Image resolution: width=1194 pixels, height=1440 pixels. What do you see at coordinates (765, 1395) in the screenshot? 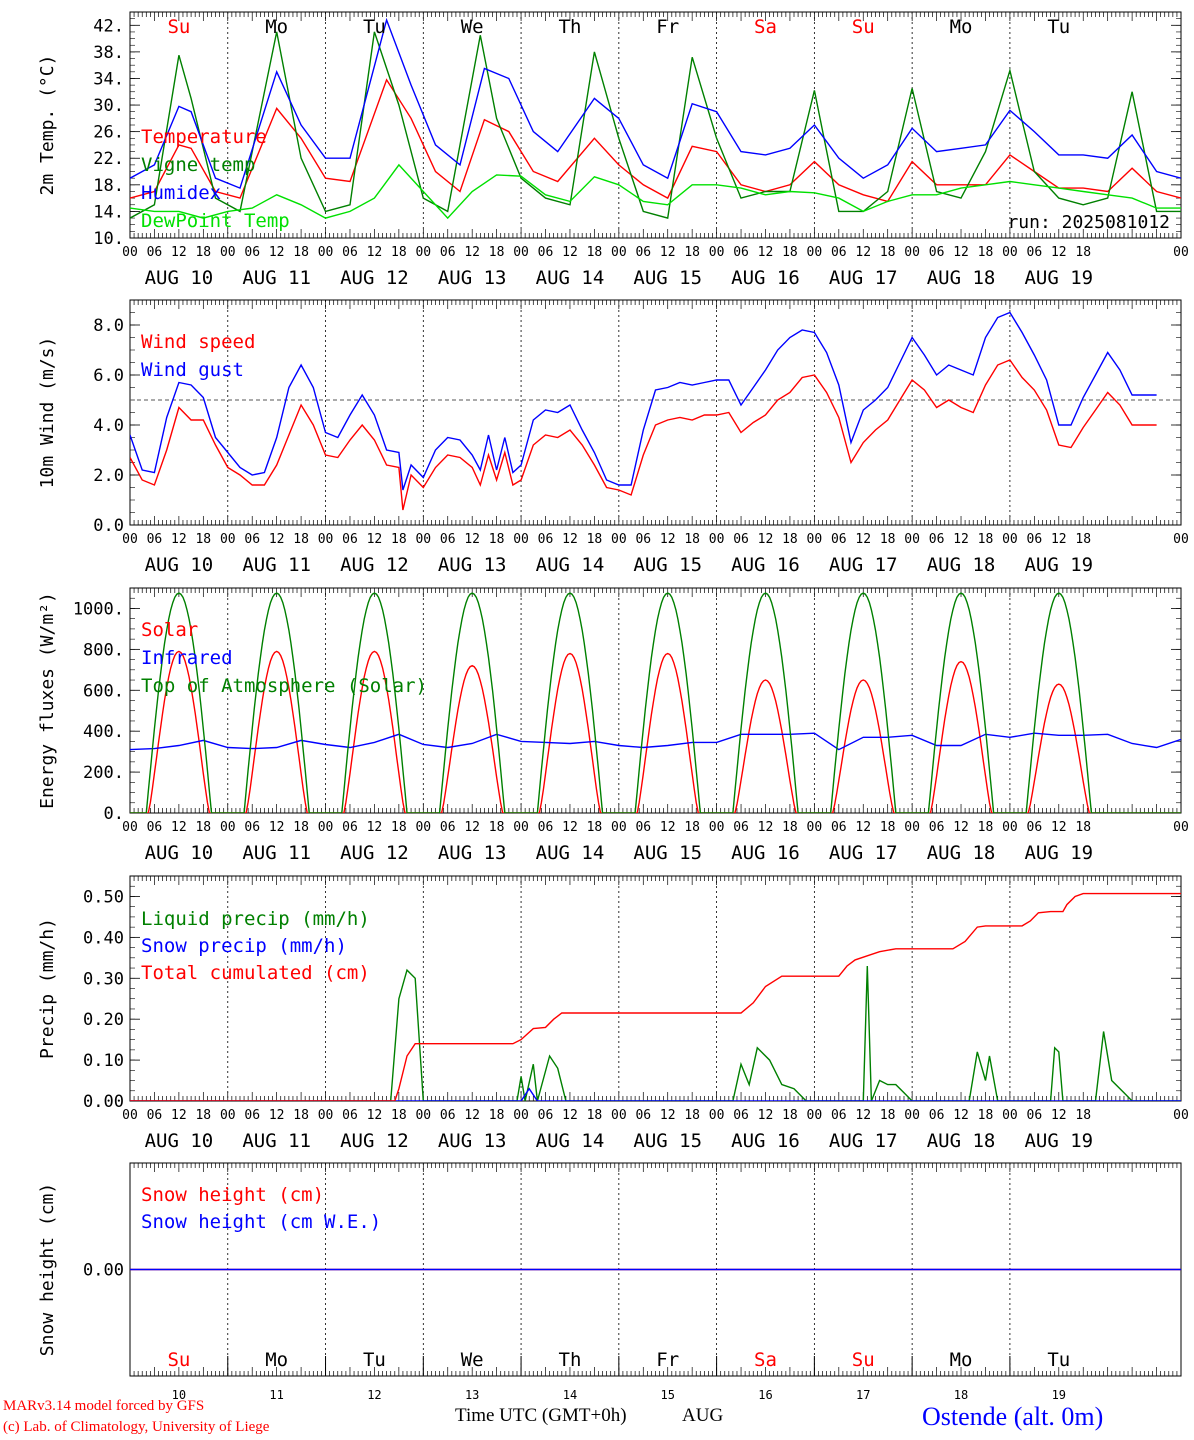
I see `day-number-label: 16` at bounding box center [765, 1395].